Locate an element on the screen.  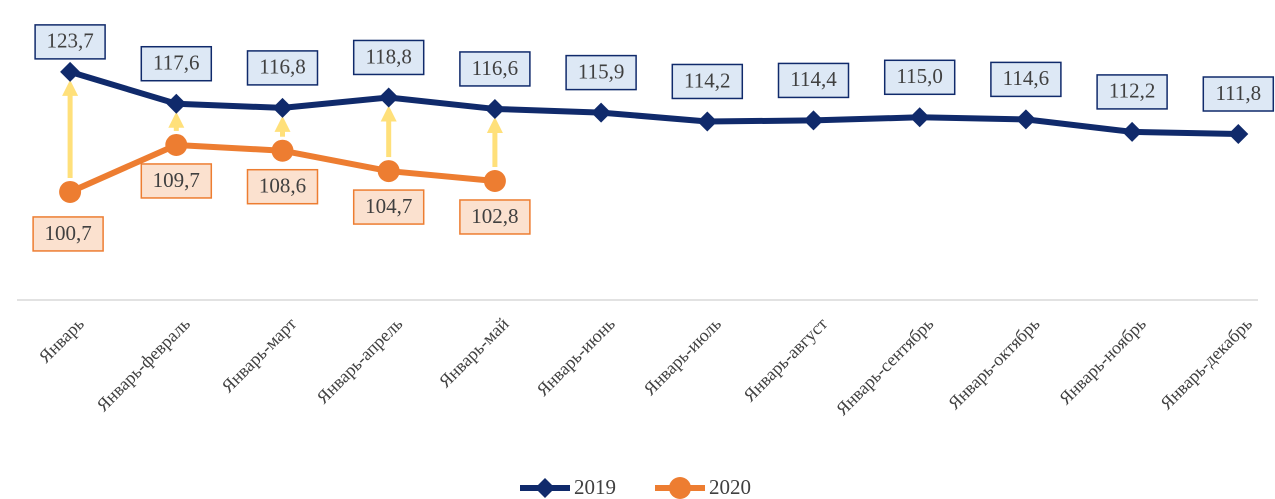
x-tick-label: Январь-октябрь is located at coordinates (994, 364).